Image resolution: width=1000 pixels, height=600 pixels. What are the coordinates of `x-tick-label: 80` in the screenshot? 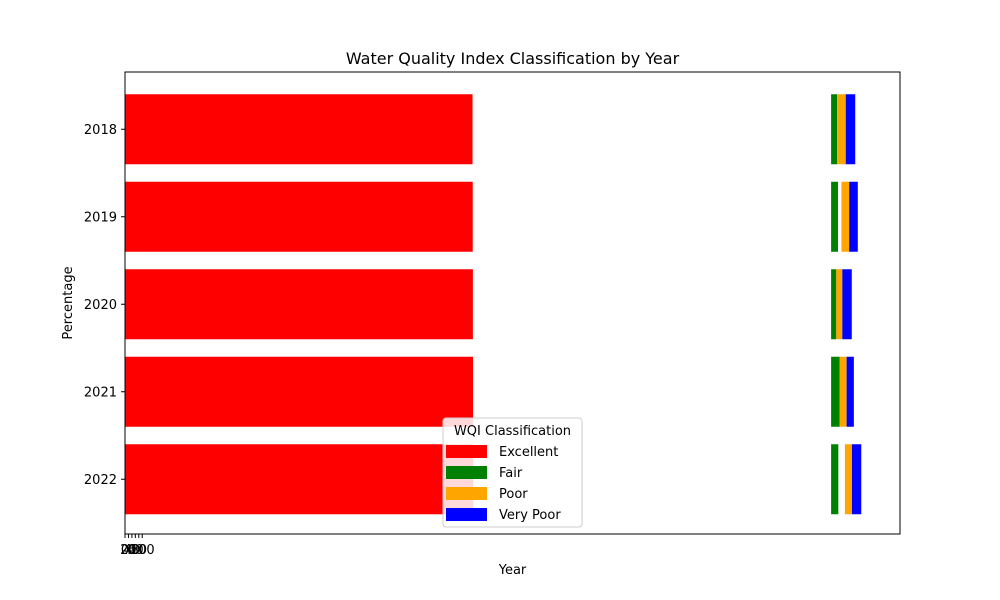 It's located at (139, 550).